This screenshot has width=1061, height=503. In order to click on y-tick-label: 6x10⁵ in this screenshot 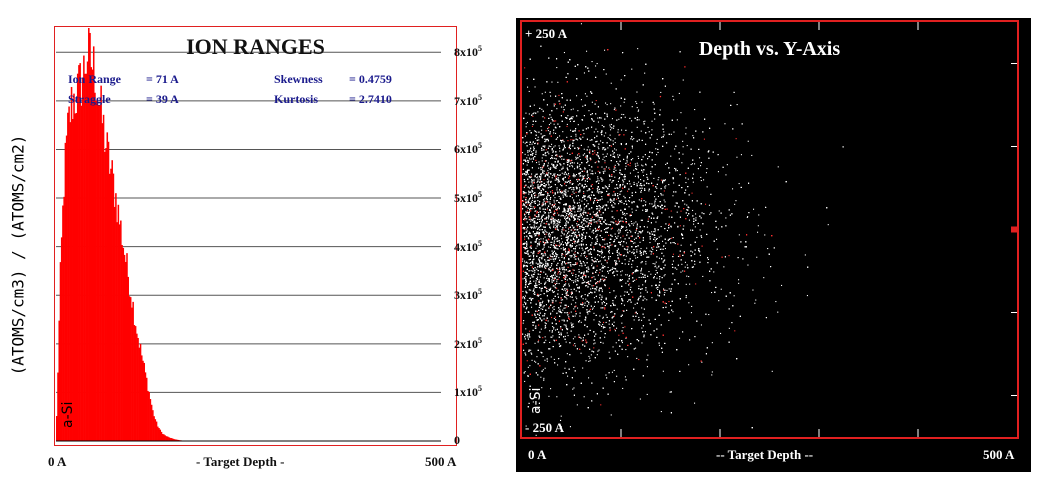, I will do `click(468, 149)`.